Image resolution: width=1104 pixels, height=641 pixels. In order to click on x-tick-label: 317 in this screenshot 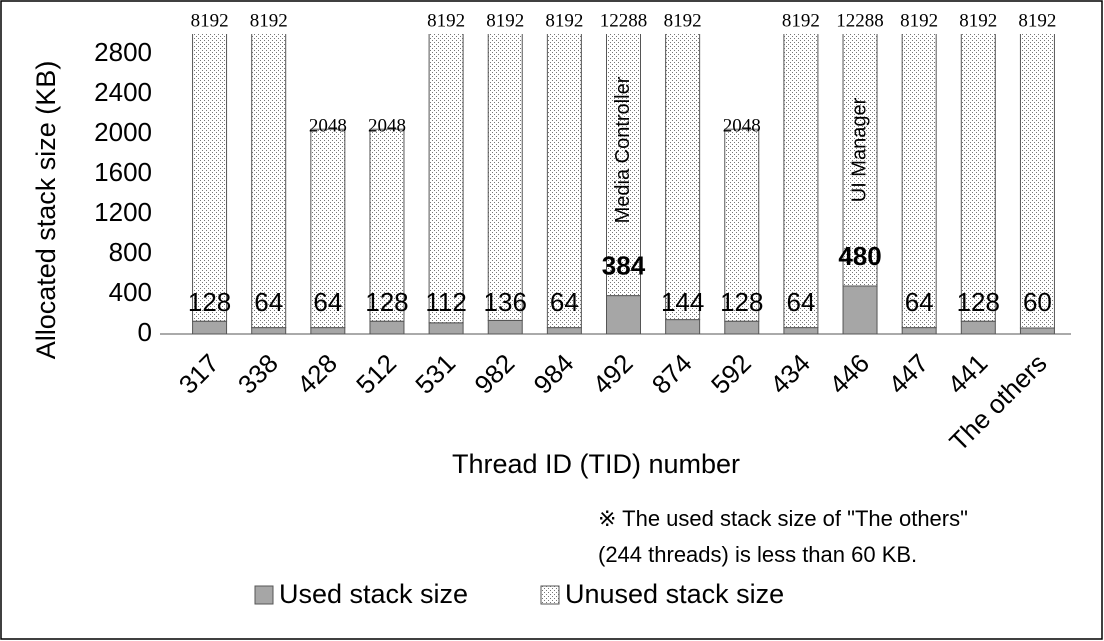, I will do `click(199, 374)`.